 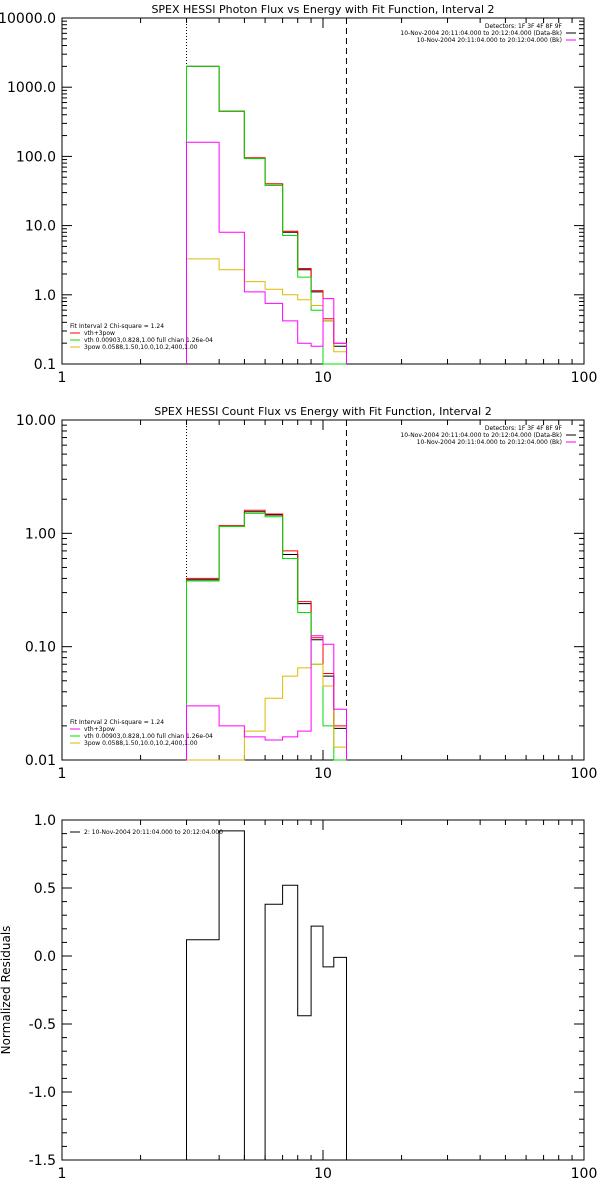 I want to click on y-tick-label: -0.5, so click(x=42, y=1025).